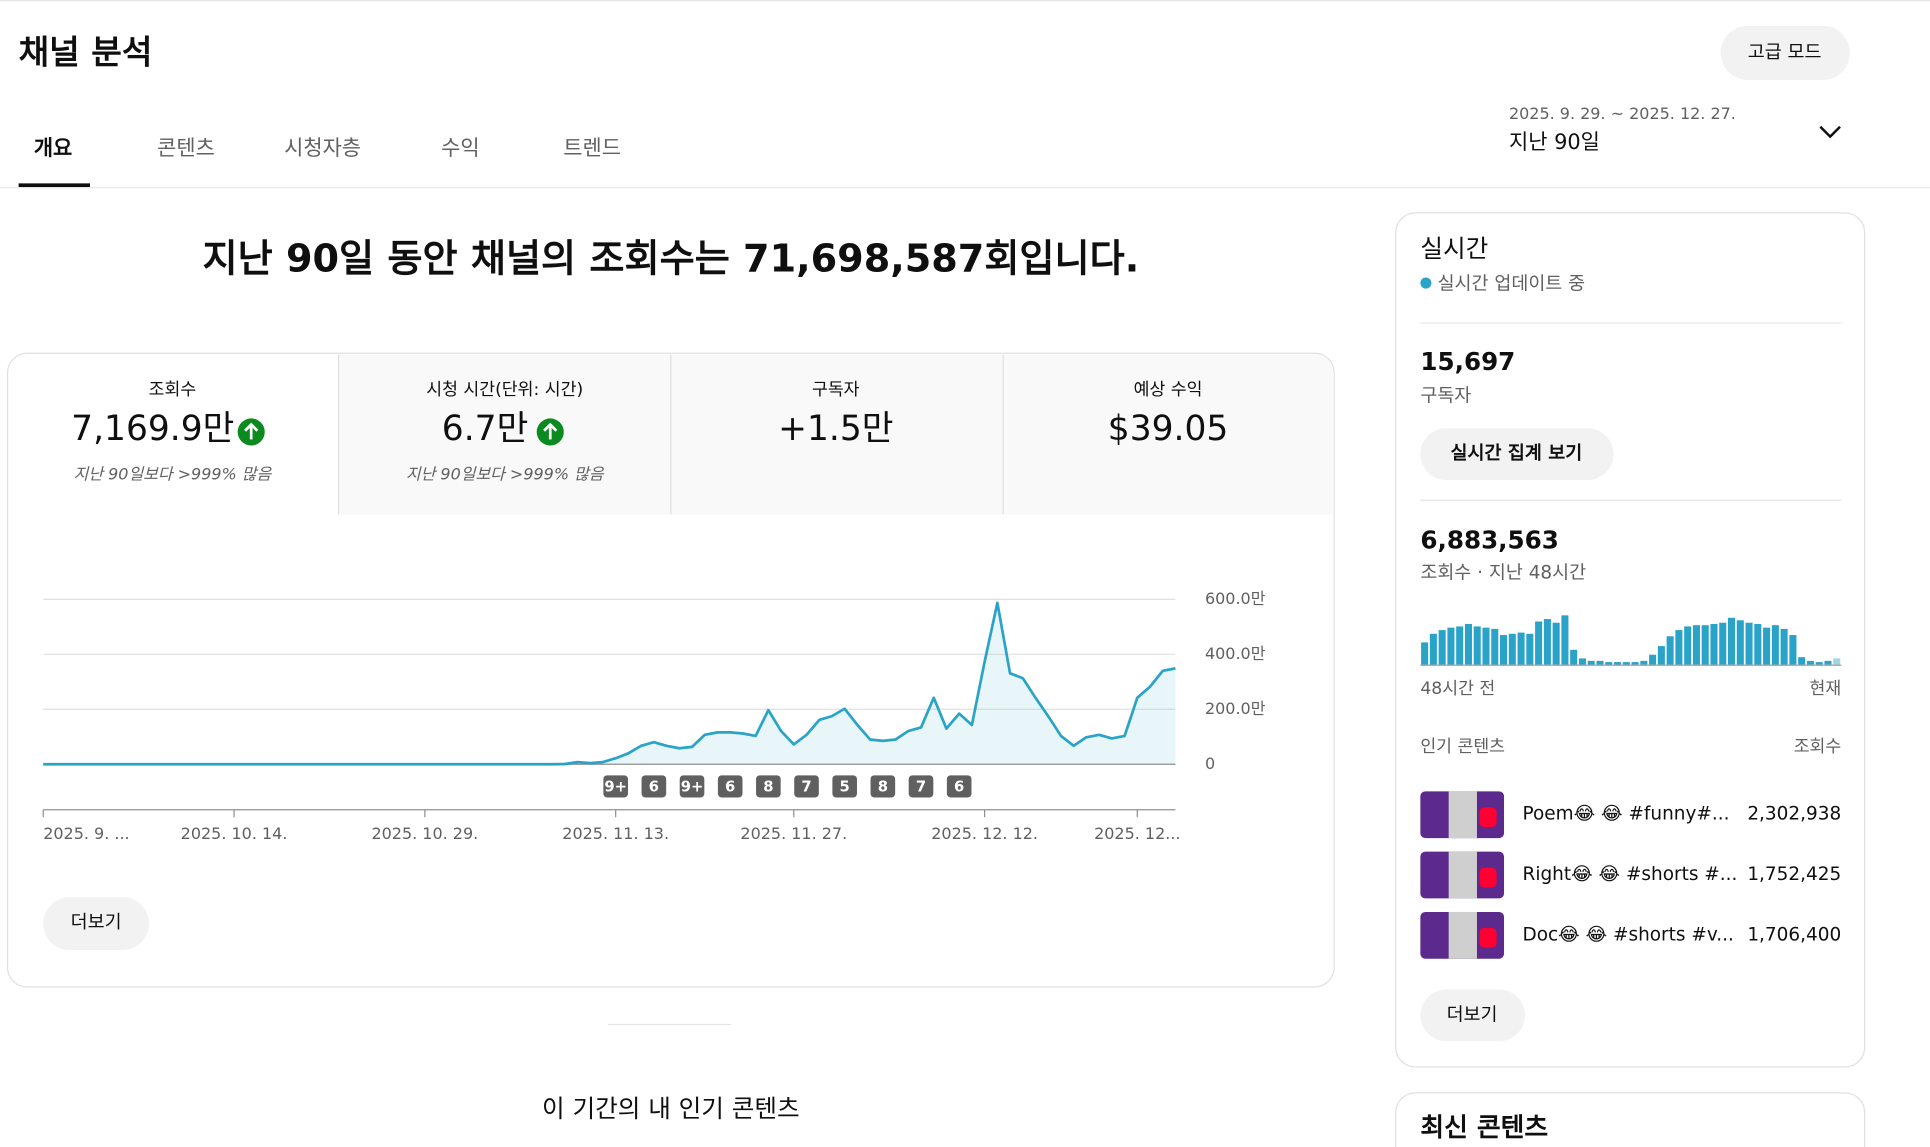  I want to click on period-dropdown, so click(1830, 132).